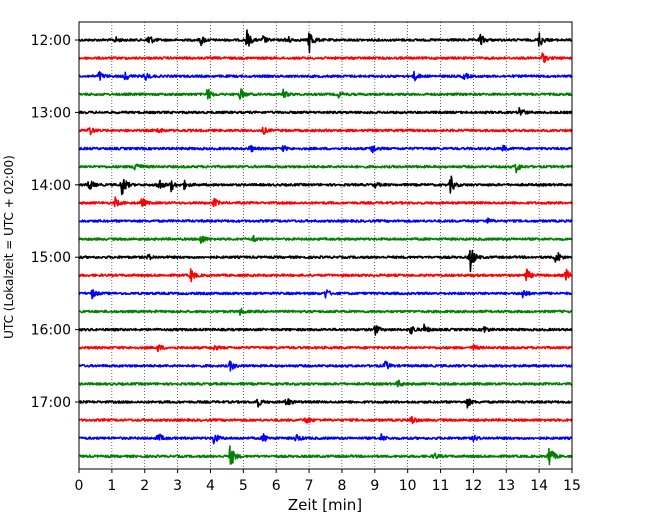  Describe the element at coordinates (55, 222) in the screenshot. I see `y-axis: 12:00 13:00 14:00 15:00 16:00 17:00` at that location.